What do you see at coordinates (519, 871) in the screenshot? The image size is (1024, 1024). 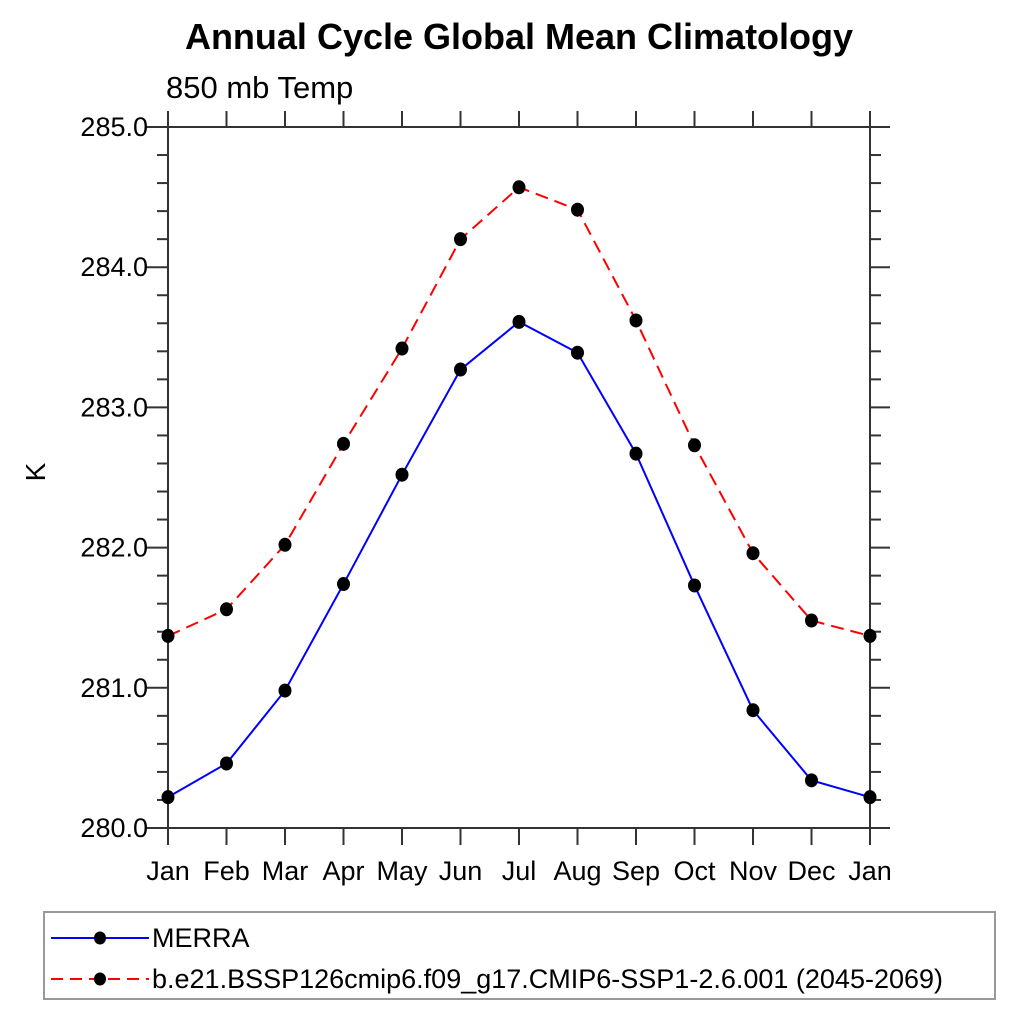 I see `x-tick-label: Jul` at bounding box center [519, 871].